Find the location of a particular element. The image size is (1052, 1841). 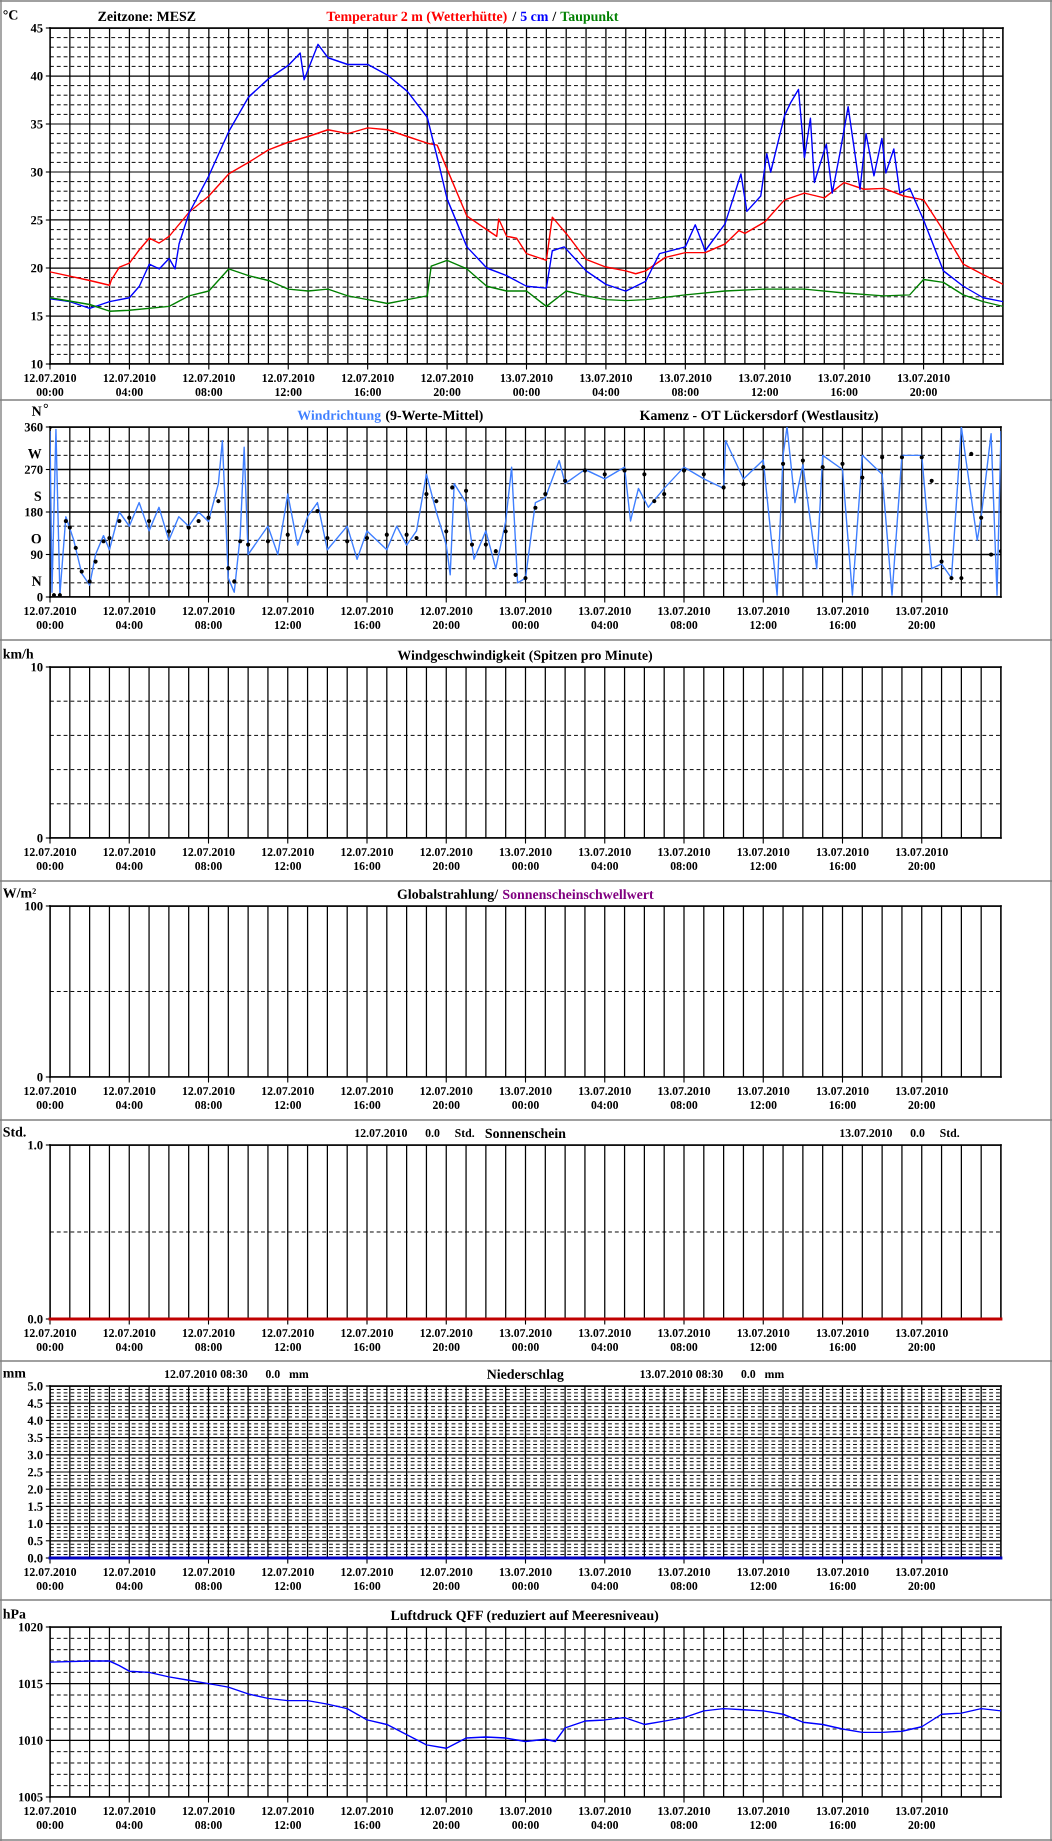

chart-title: Windgeschwindigkeit (Spitzen pro Minute) is located at coordinates (525, 656).